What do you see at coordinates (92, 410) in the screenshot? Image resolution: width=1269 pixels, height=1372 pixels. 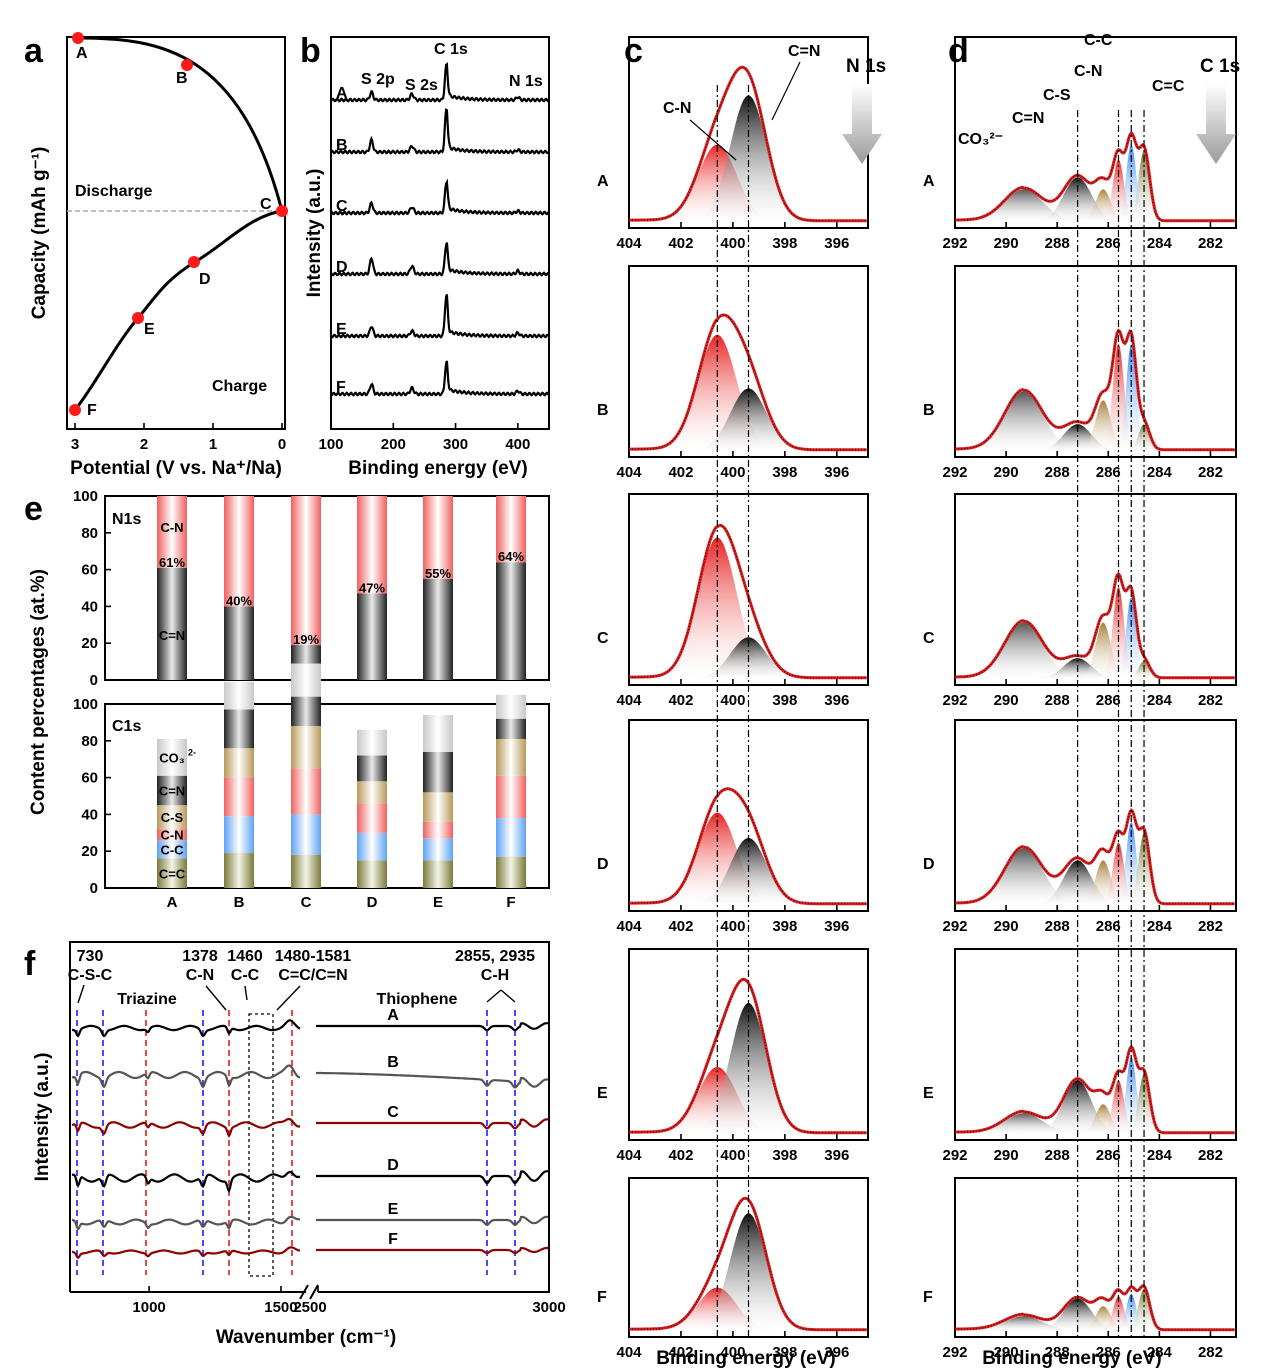 I see `state-point-label: F` at bounding box center [92, 410].